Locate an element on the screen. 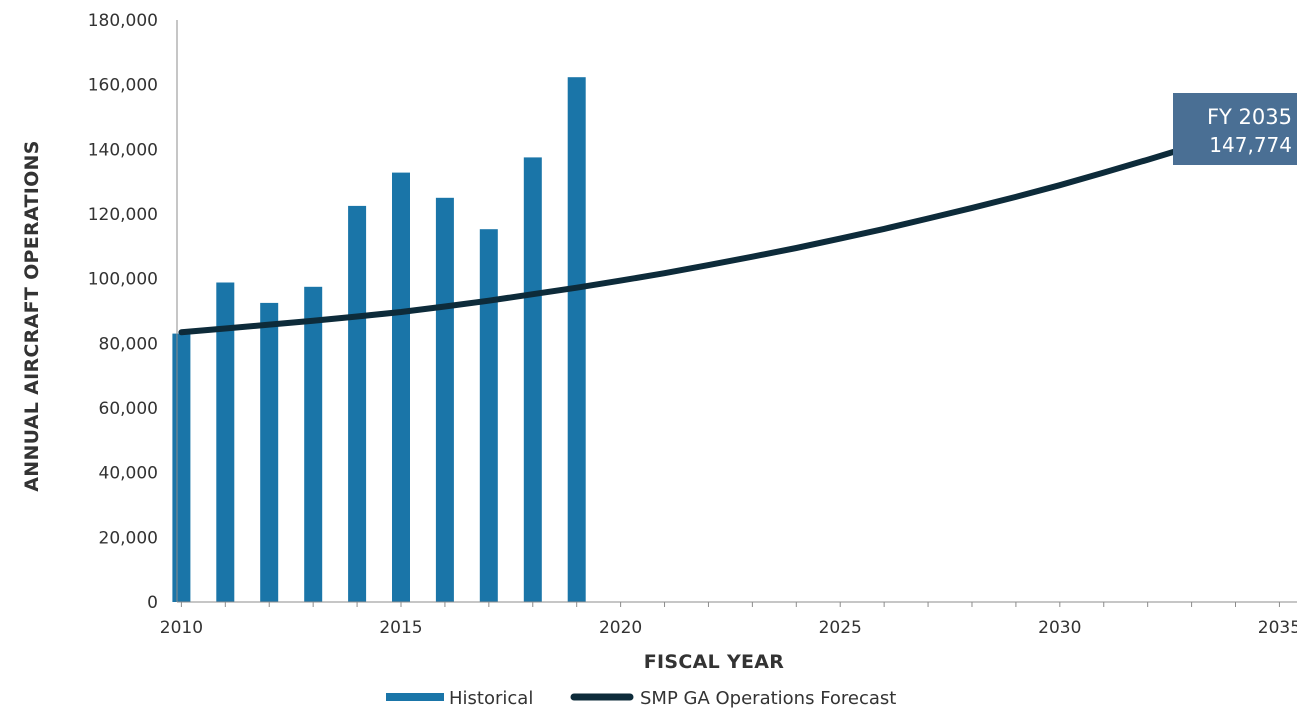 This screenshot has width=1297, height=713. y-axis-title: ANNUAL AIRCRAFT OPERATIONS is located at coordinates (32, 316).